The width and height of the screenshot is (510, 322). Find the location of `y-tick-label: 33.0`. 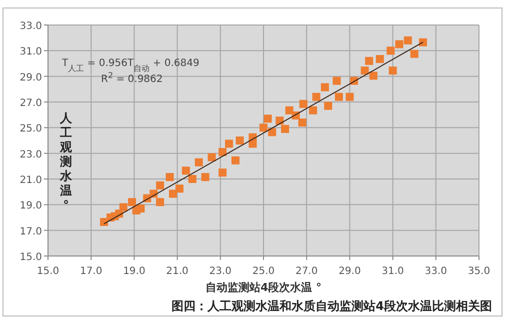

y-tick-label: 33.0 is located at coordinates (31, 26).